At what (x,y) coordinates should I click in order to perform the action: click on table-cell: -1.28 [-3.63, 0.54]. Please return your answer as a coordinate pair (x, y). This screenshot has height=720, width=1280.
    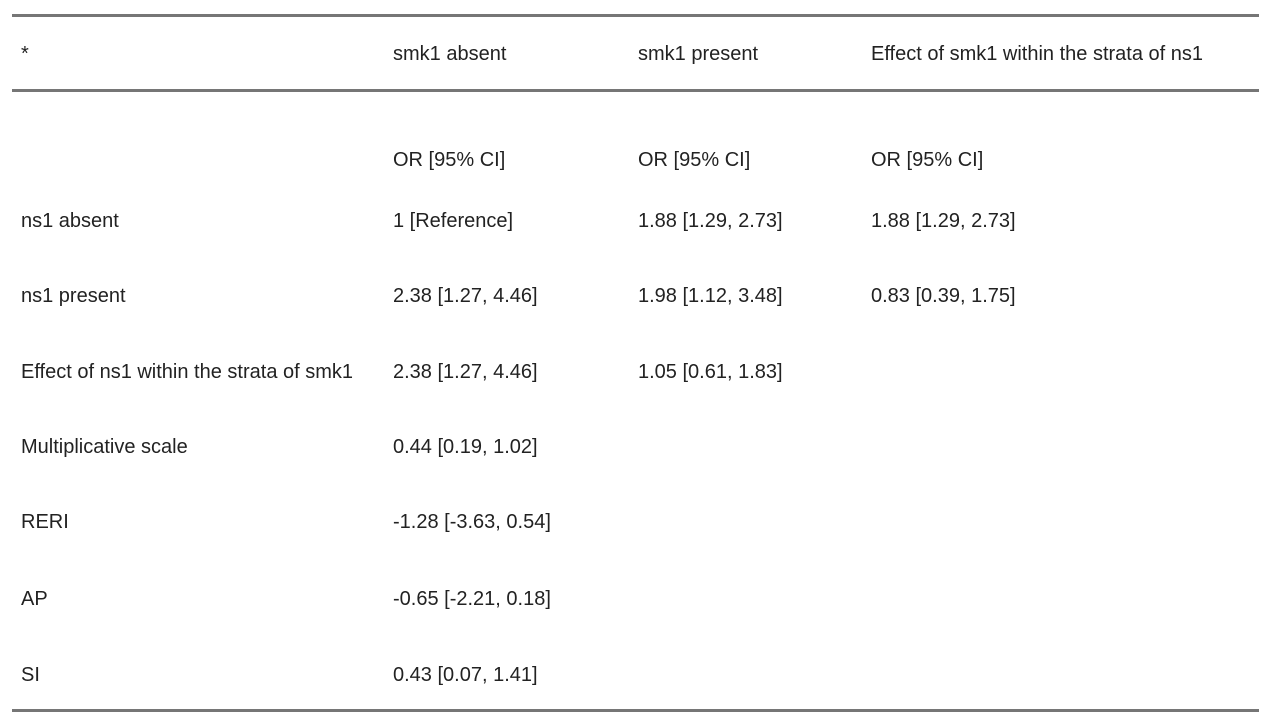
    Looking at the image, I should click on (472, 522).